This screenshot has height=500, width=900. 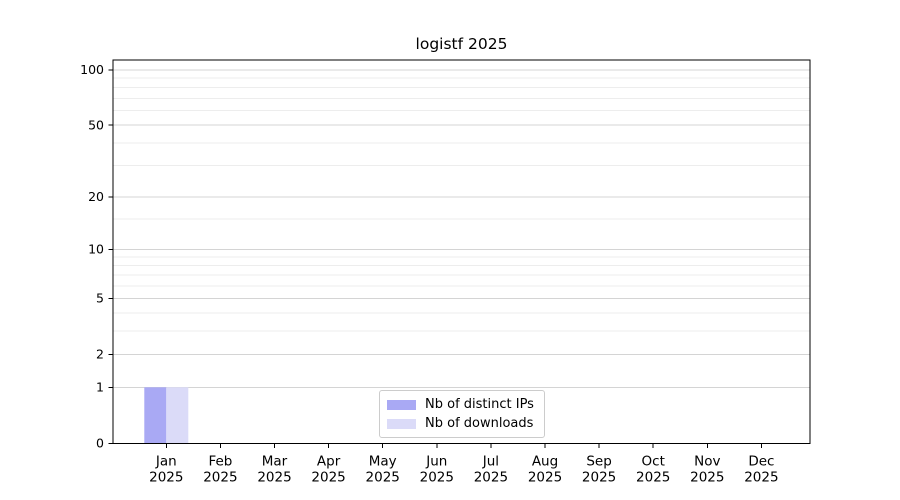 What do you see at coordinates (96, 196) in the screenshot?
I see `y-axis-tick-label: 20` at bounding box center [96, 196].